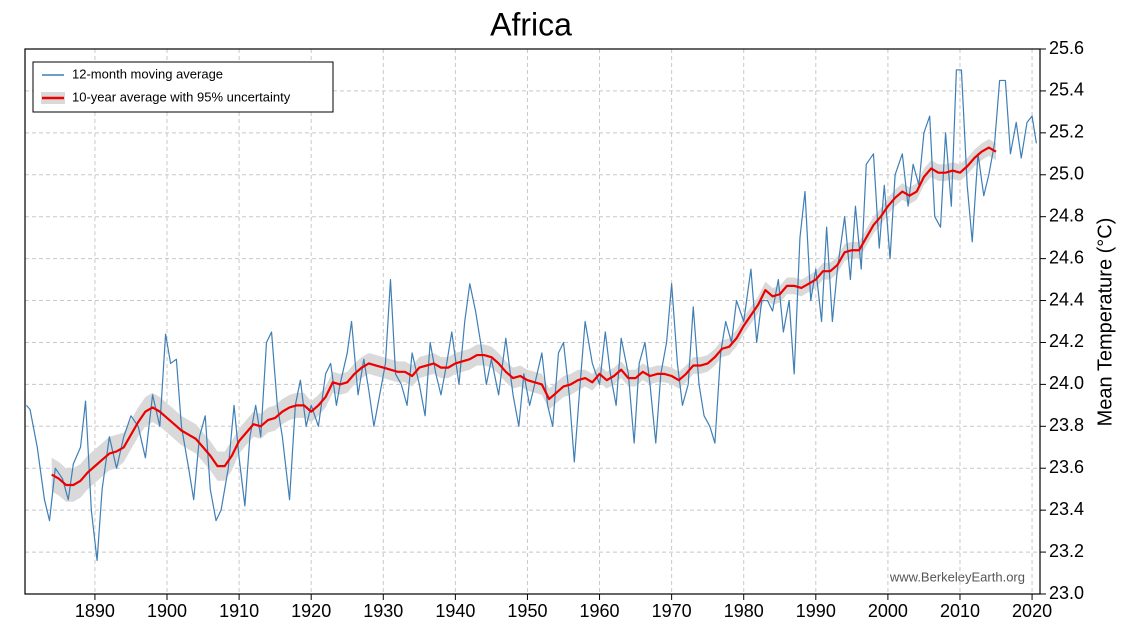 Image resolution: width=1125 pixels, height=632 pixels. I want to click on x-tick-label: 1920, so click(311, 611).